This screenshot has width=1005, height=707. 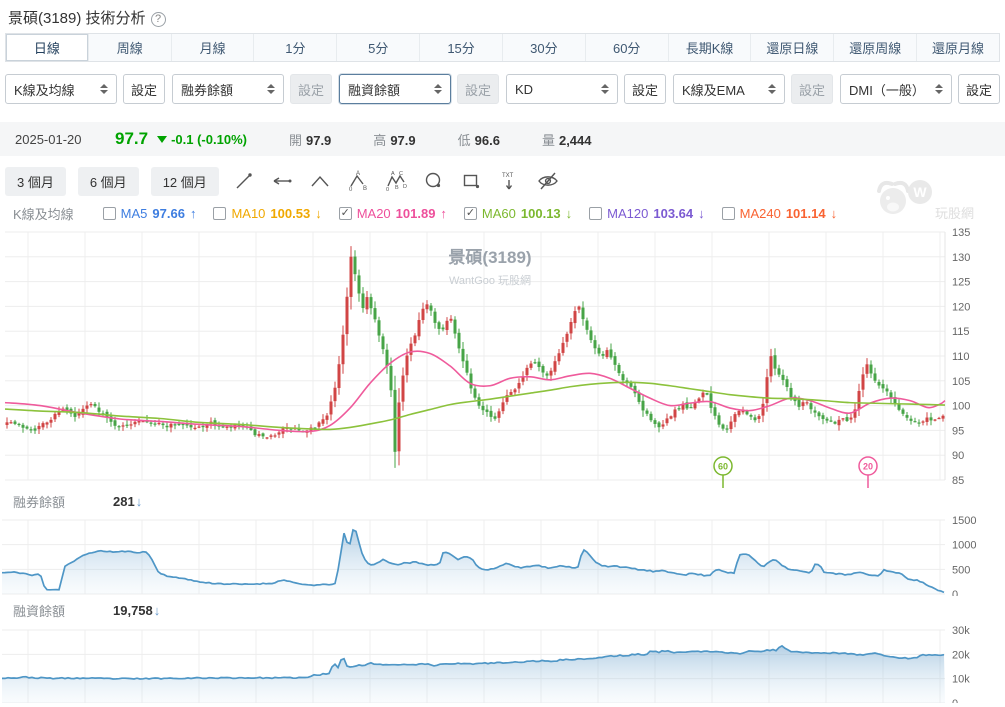 What do you see at coordinates (377, 47) in the screenshot?
I see `tab-5min: 5分` at bounding box center [377, 47].